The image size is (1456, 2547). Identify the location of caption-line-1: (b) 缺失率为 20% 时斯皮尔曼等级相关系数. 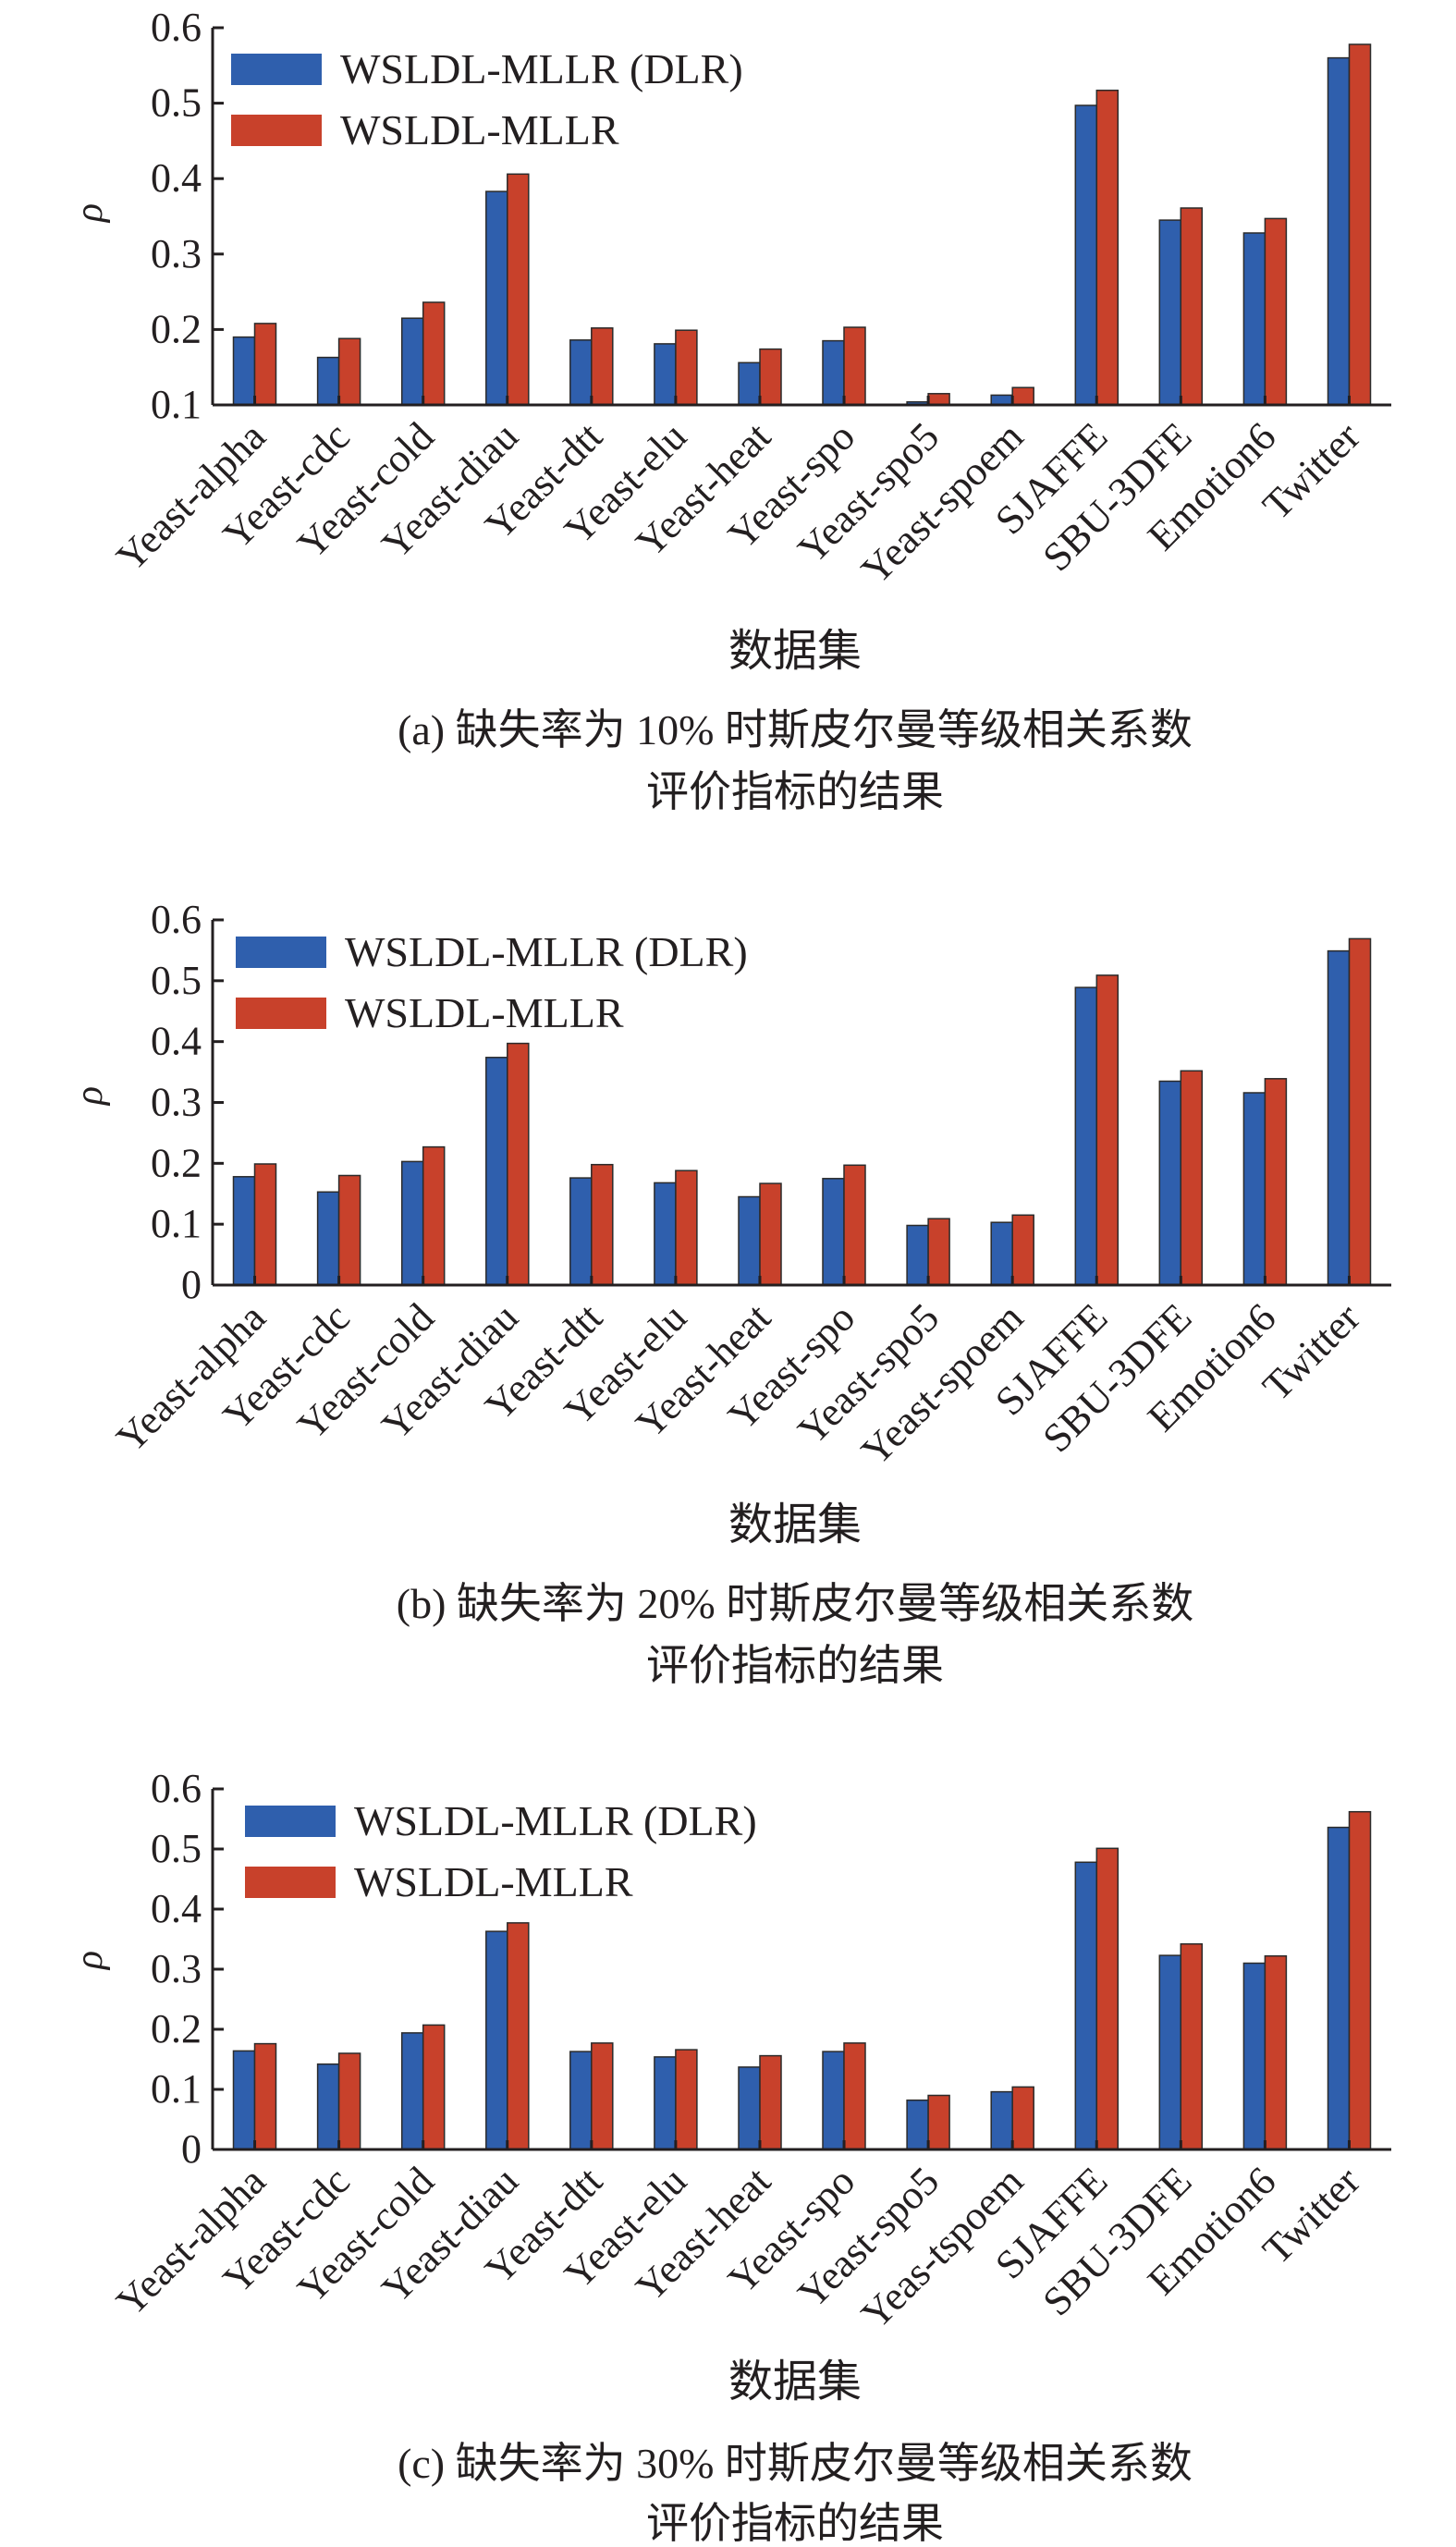
(795, 1604).